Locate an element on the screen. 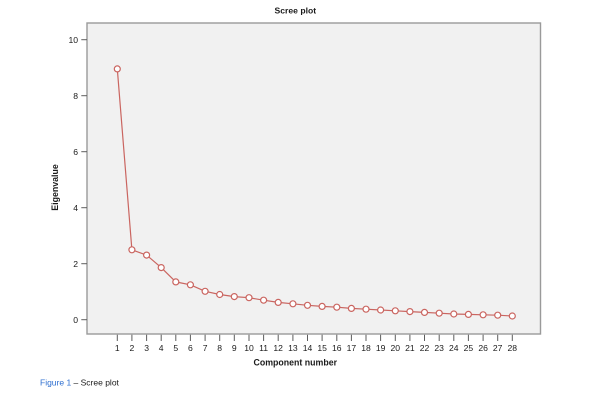  svg-text: Eigenvalue is located at coordinates (55, 187).